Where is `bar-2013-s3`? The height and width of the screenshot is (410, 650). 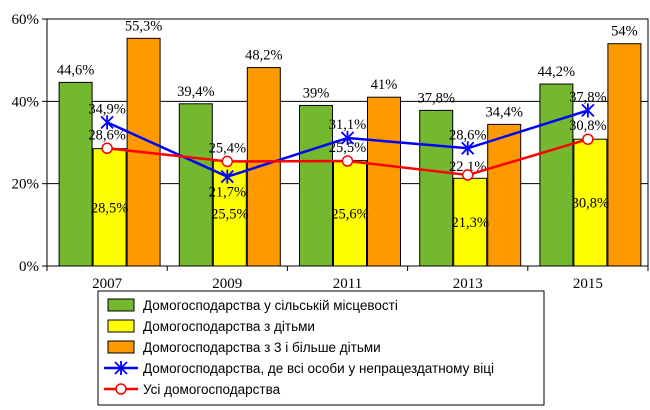
bar-2013-s3 is located at coordinates (504, 195).